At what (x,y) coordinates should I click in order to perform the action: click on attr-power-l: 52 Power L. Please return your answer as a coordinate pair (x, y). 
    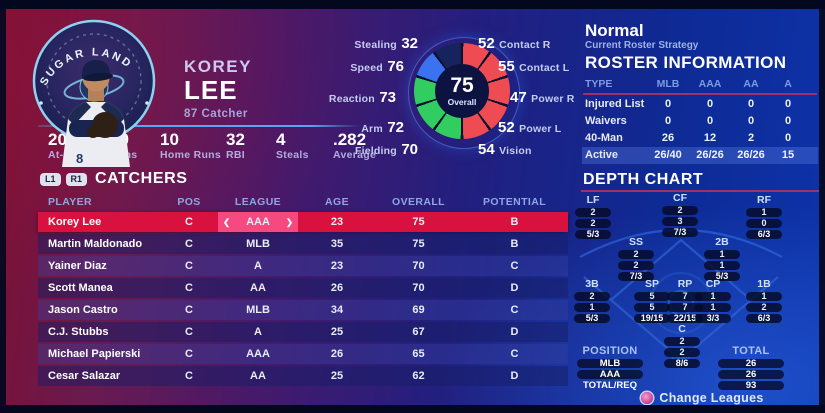
    Looking at the image, I should click on (529, 128).